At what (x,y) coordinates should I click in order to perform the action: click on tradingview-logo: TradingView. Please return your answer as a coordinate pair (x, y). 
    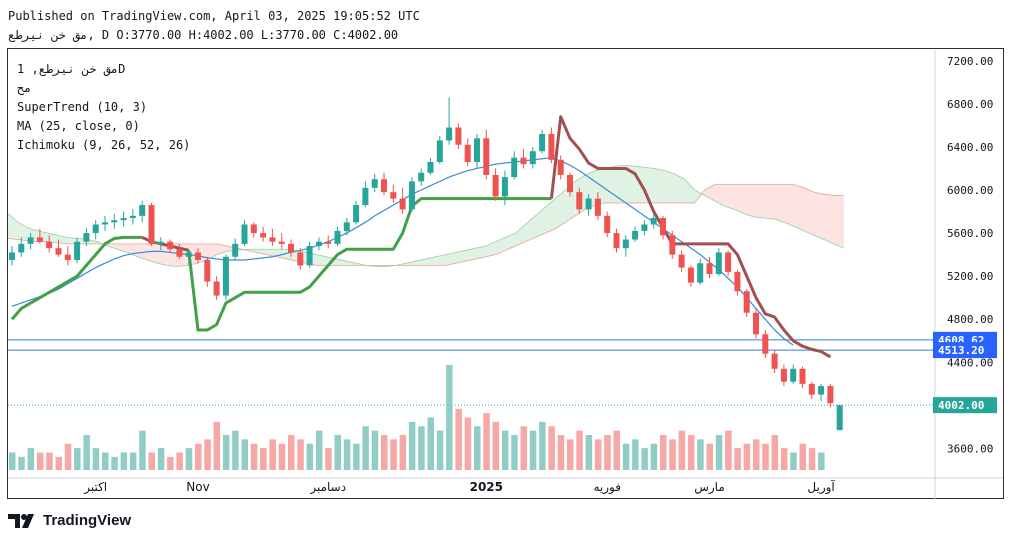
    Looking at the image, I should click on (69, 520).